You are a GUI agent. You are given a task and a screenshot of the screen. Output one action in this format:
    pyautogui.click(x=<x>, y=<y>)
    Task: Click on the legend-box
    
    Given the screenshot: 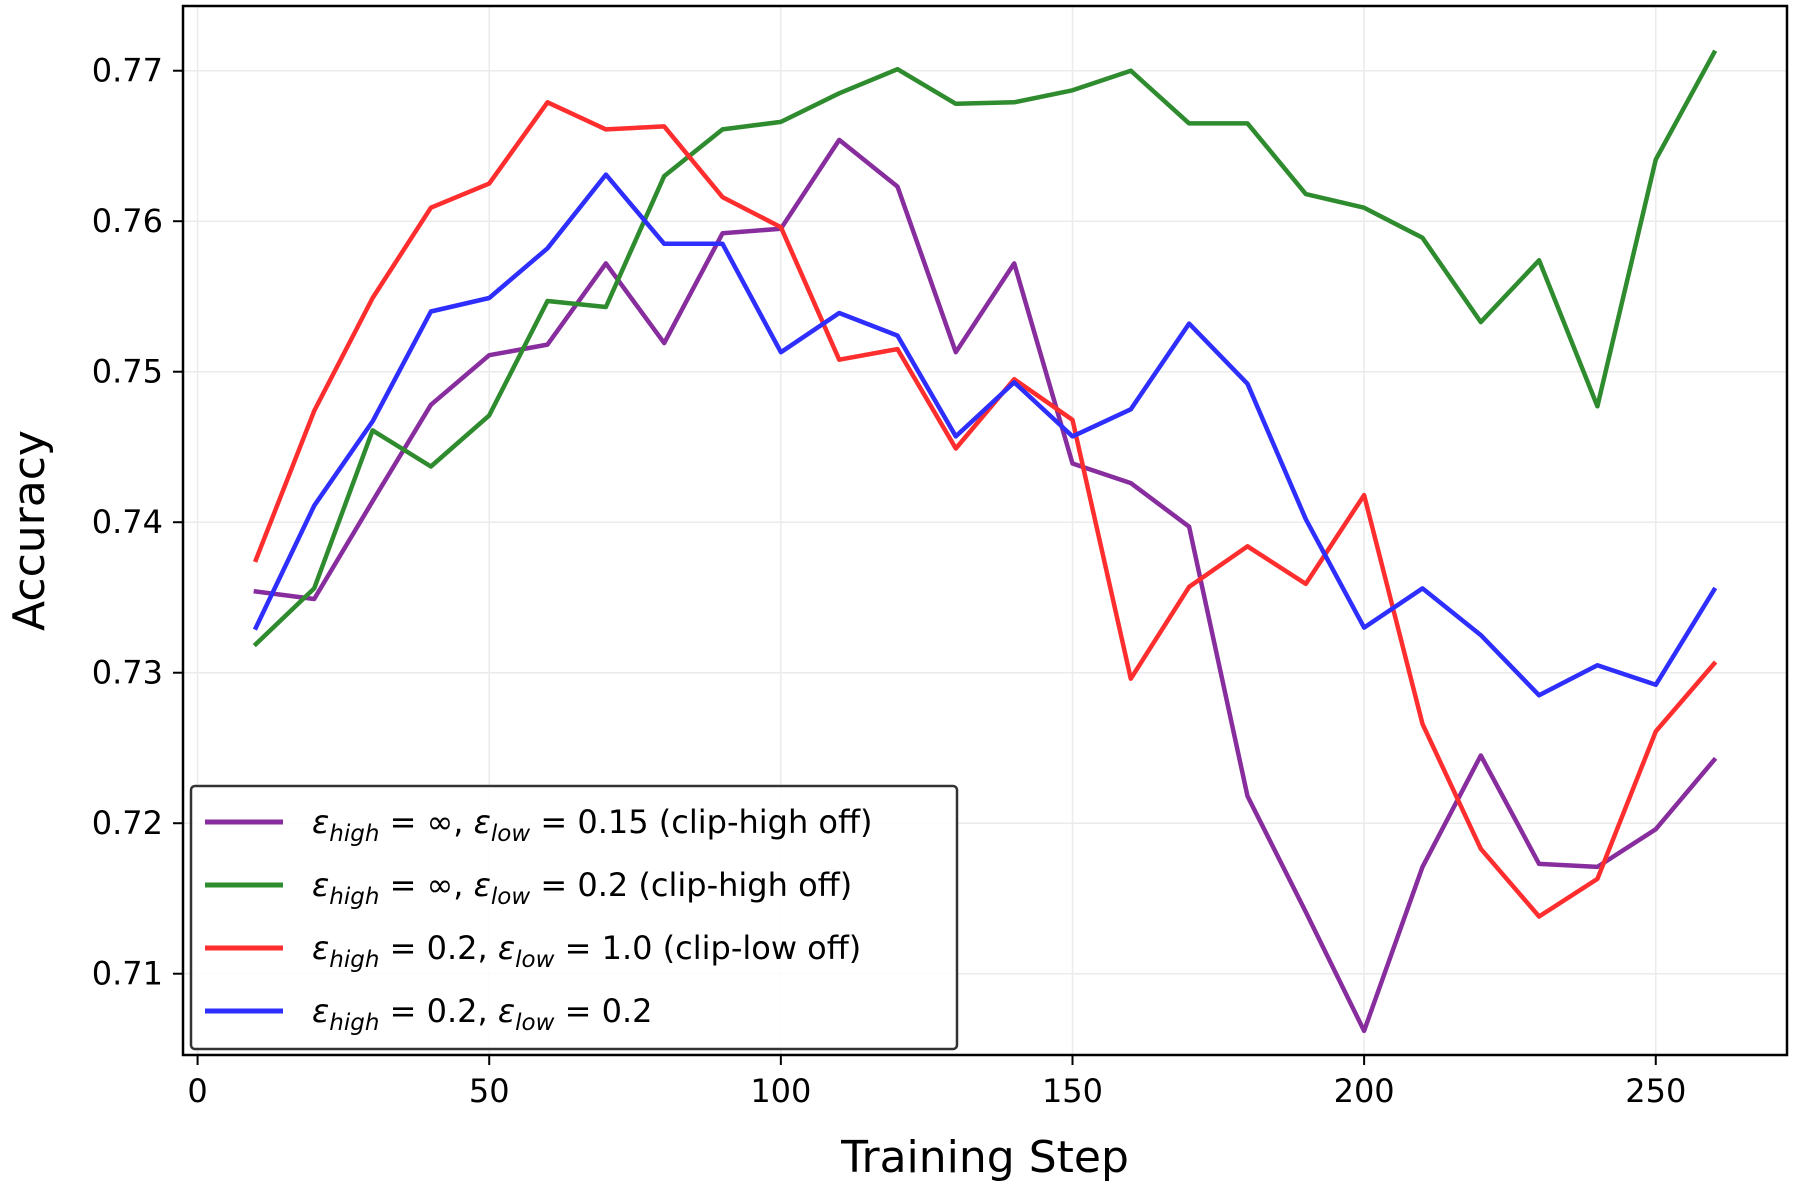 What is the action you would take?
    pyautogui.click(x=574, y=917)
    